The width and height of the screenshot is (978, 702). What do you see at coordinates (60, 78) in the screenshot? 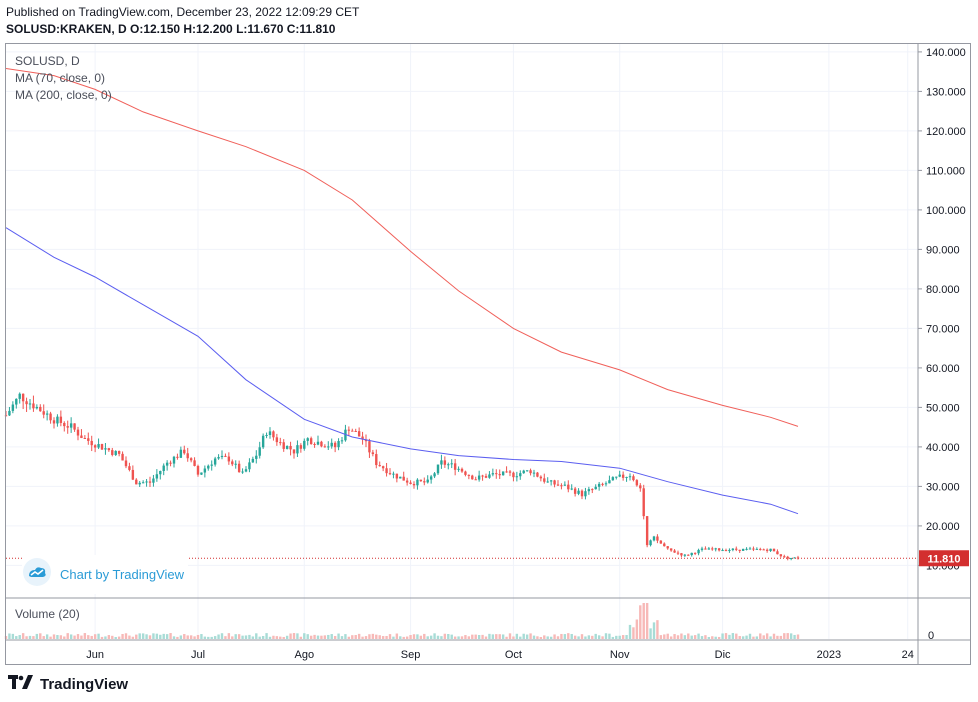
I see `ma70-legend: MA (70, close, 0)` at bounding box center [60, 78].